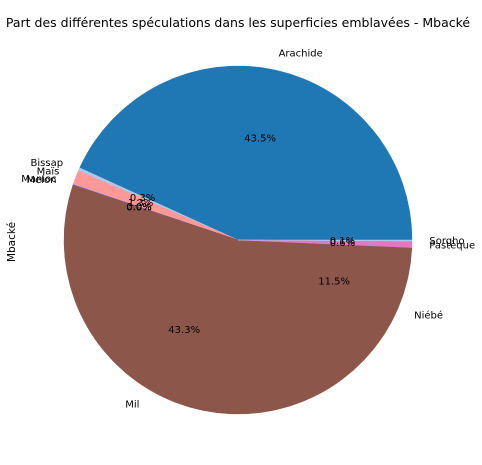  What do you see at coordinates (301, 54) in the screenshot?
I see `slice-label-arachide: Arachide` at bounding box center [301, 54].